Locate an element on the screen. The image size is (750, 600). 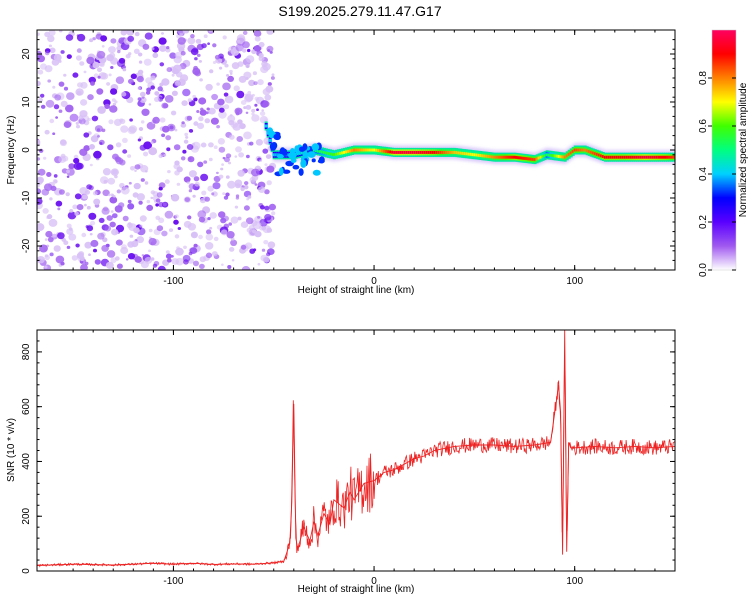
y-tick-label: 0 is located at coordinates (26, 571).